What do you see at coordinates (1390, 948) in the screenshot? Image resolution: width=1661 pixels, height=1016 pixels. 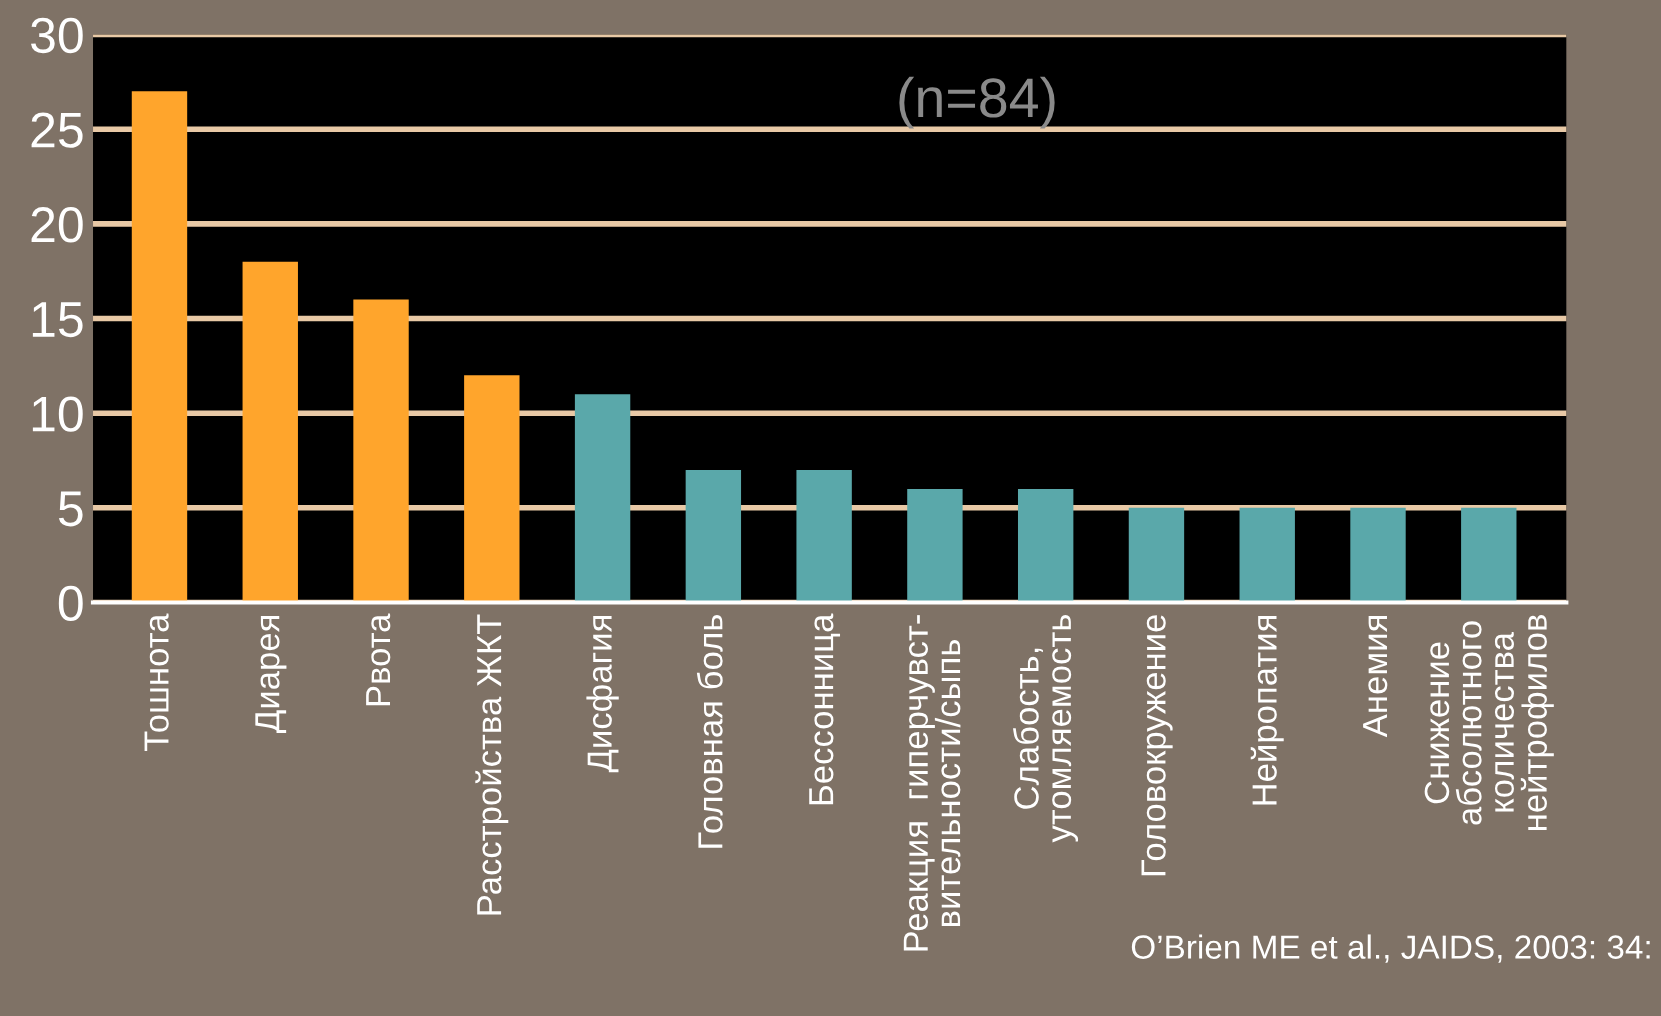 I see `text: O’Brien ME et al., JAIDS, 2003: 34:` at bounding box center [1390, 948].